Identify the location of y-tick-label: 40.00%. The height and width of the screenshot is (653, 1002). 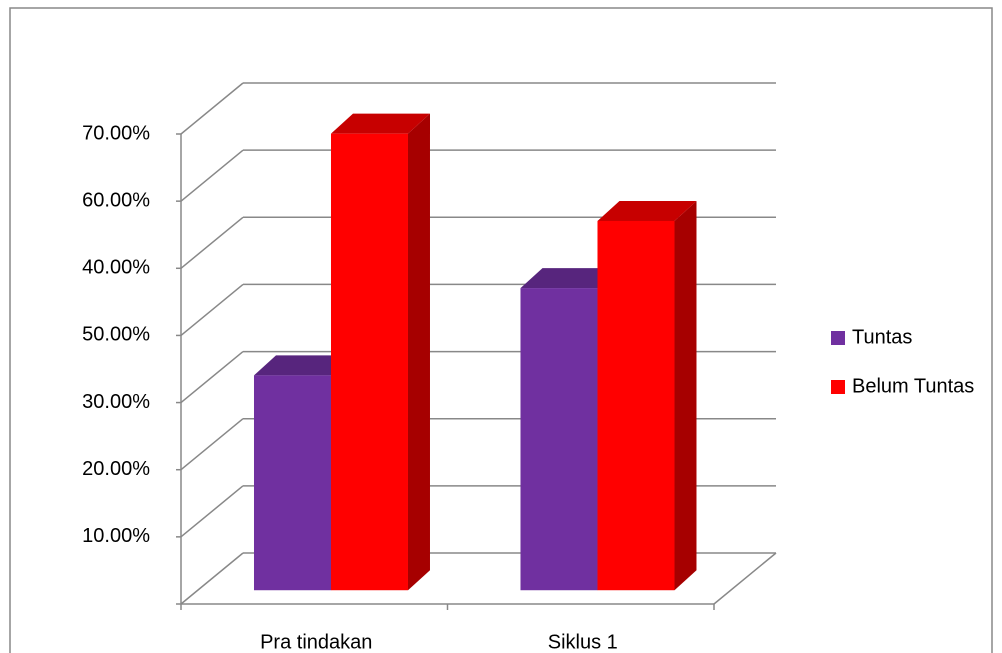
(116, 268).